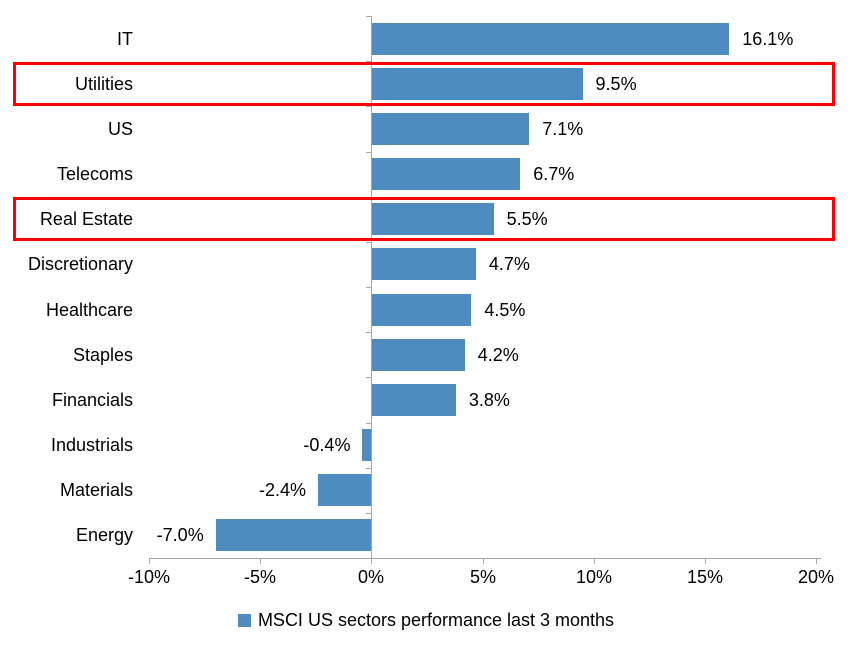 The height and width of the screenshot is (651, 852). What do you see at coordinates (92, 399) in the screenshot?
I see `category-label-financials: Financials` at bounding box center [92, 399].